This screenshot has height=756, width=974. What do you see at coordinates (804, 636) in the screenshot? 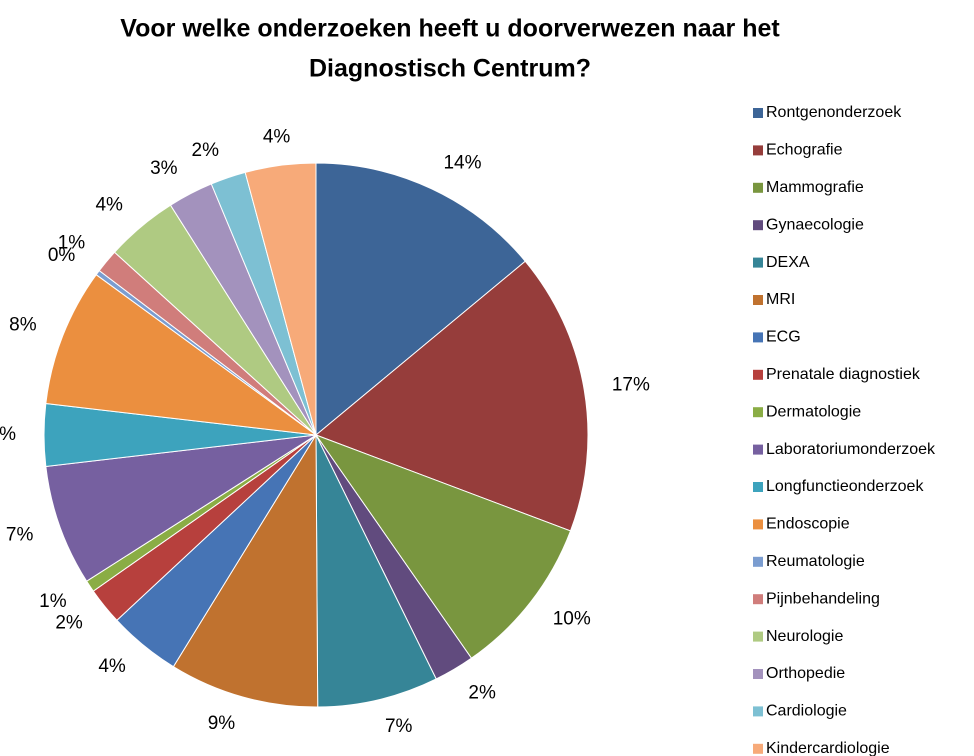
I see `legend-label: Neurologie` at bounding box center [804, 636].